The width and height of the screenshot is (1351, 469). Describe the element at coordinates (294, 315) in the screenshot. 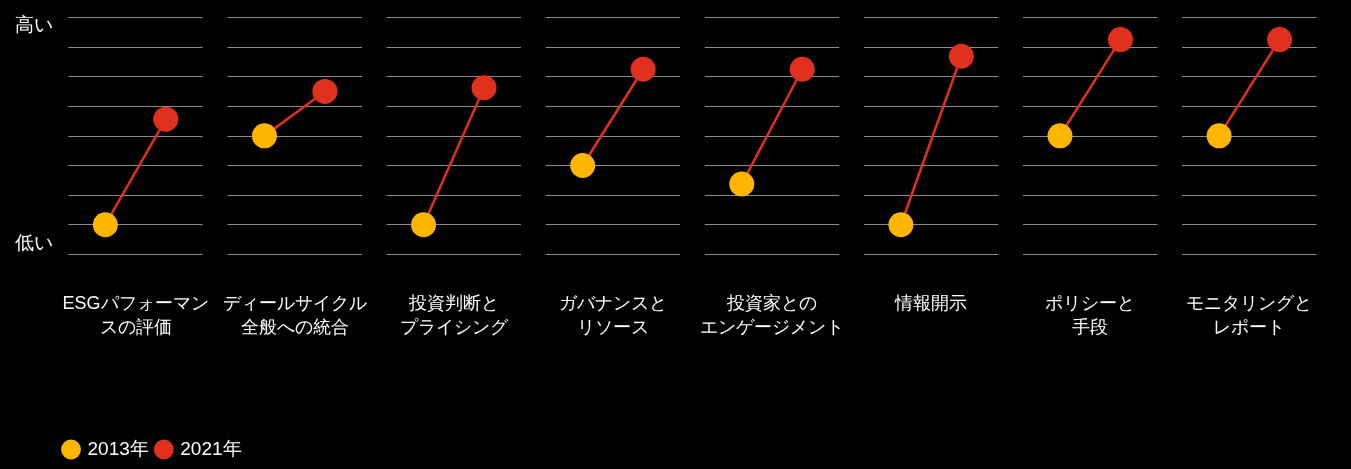

I see `x-tick-label: ディールサイクル全般への統合` at that location.